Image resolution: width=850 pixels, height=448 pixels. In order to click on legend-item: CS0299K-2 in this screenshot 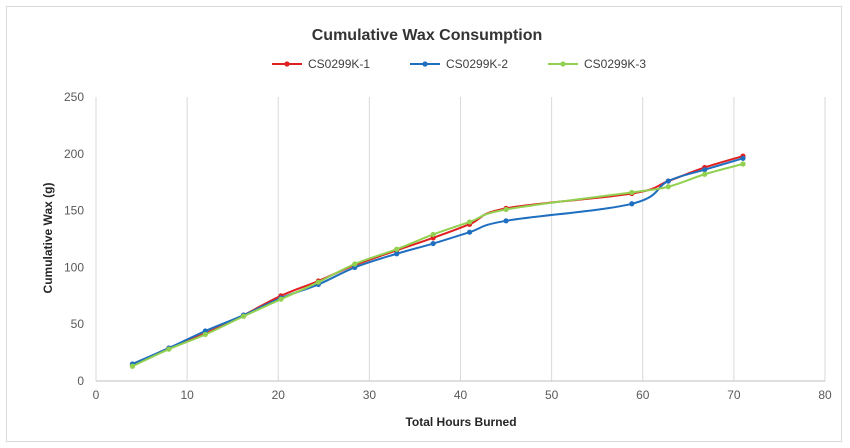, I will do `click(459, 64)`.